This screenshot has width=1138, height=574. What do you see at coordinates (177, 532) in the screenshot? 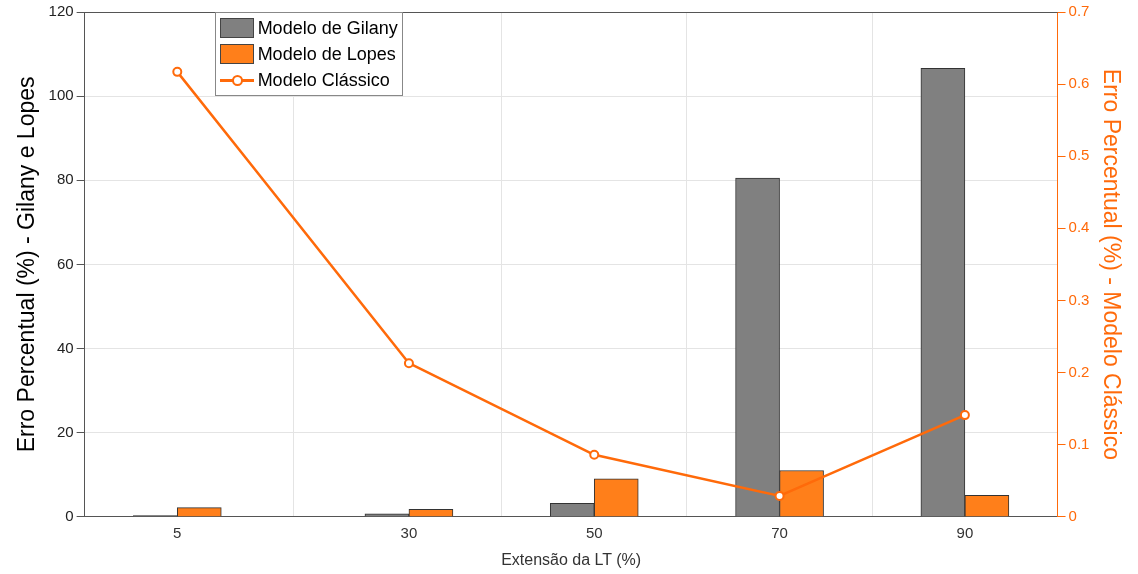
I see `x-tick-label: 5` at bounding box center [177, 532].